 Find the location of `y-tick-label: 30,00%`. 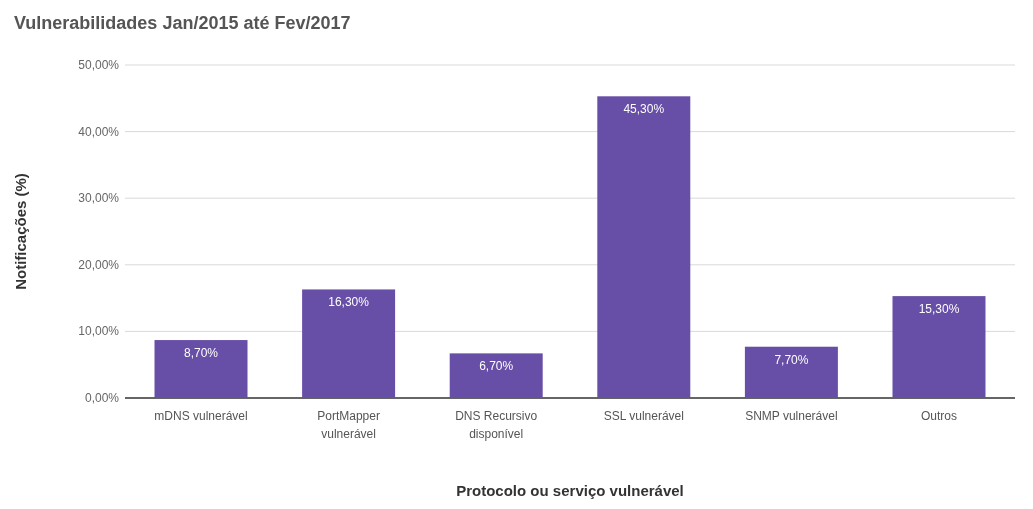

y-tick-label: 30,00% is located at coordinates (99, 198).